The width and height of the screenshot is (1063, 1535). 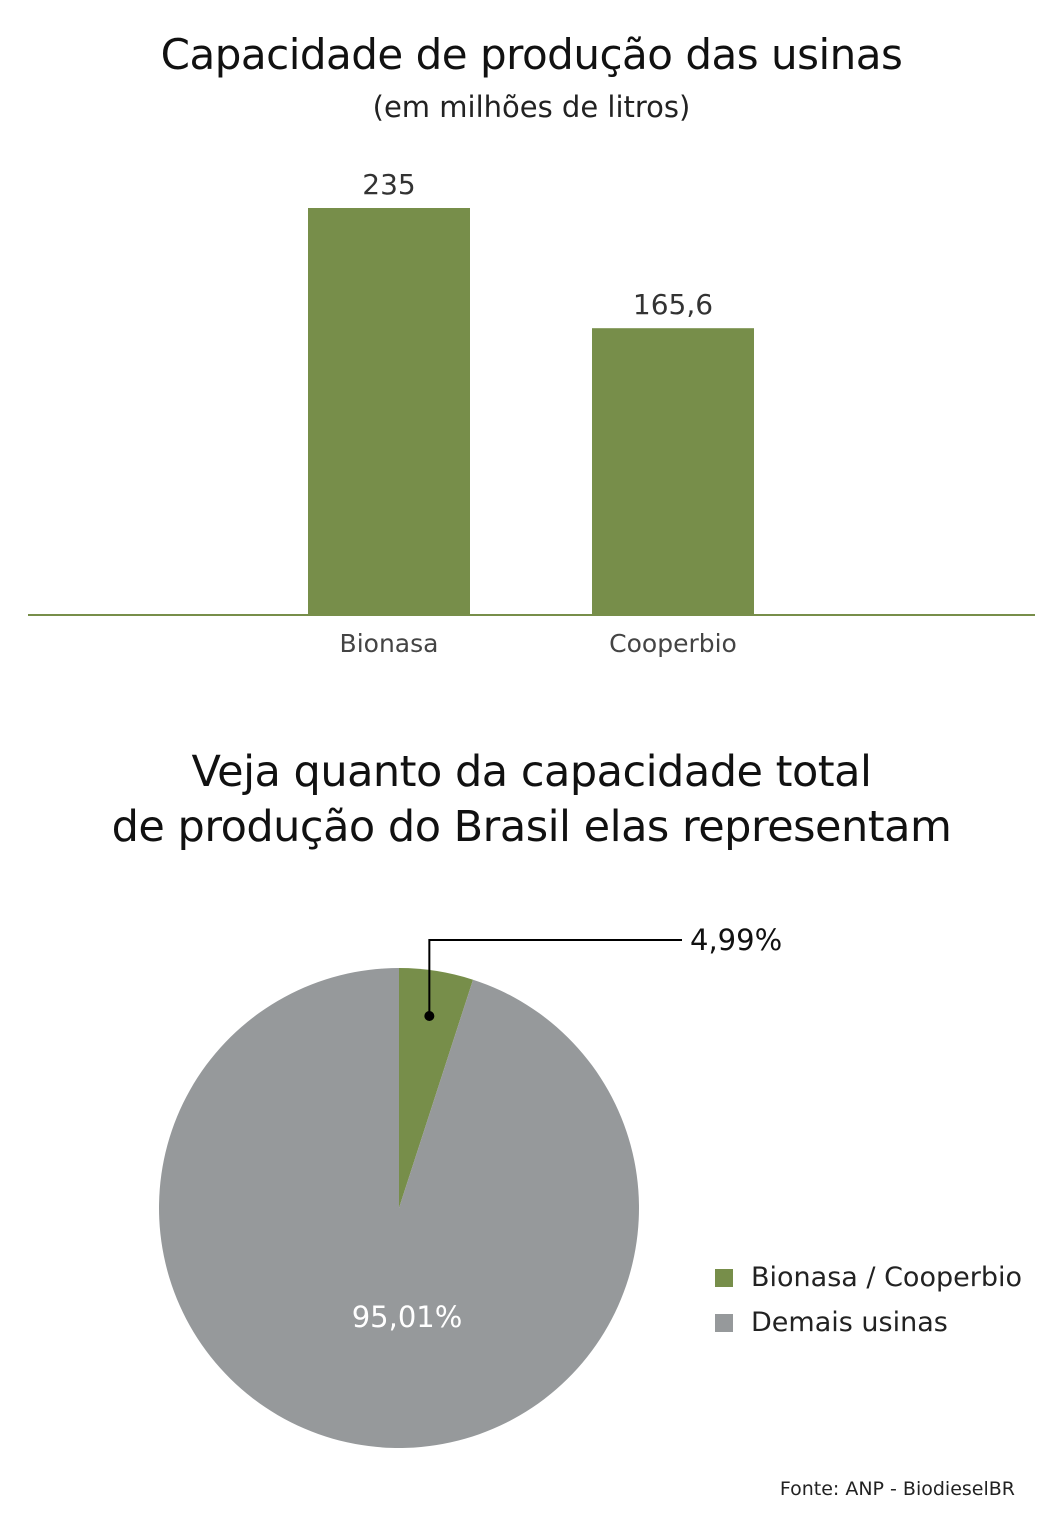 I want to click on pie-callout-dot, so click(x=429, y=1015).